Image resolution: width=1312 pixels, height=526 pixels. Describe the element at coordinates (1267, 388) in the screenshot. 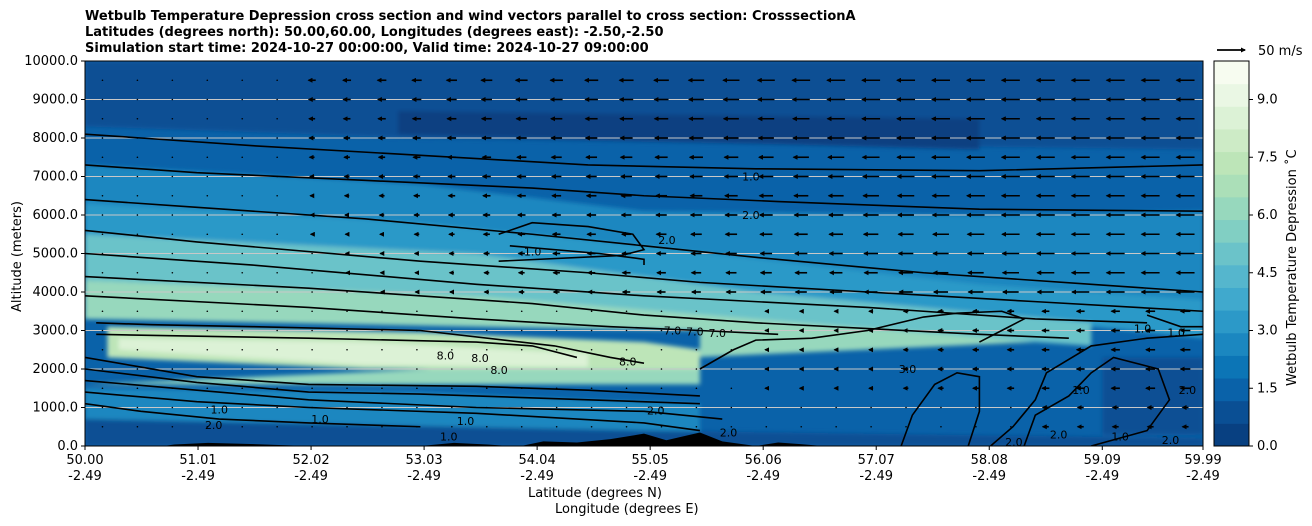

I see `colorbar-tick-label: 1.5` at that location.